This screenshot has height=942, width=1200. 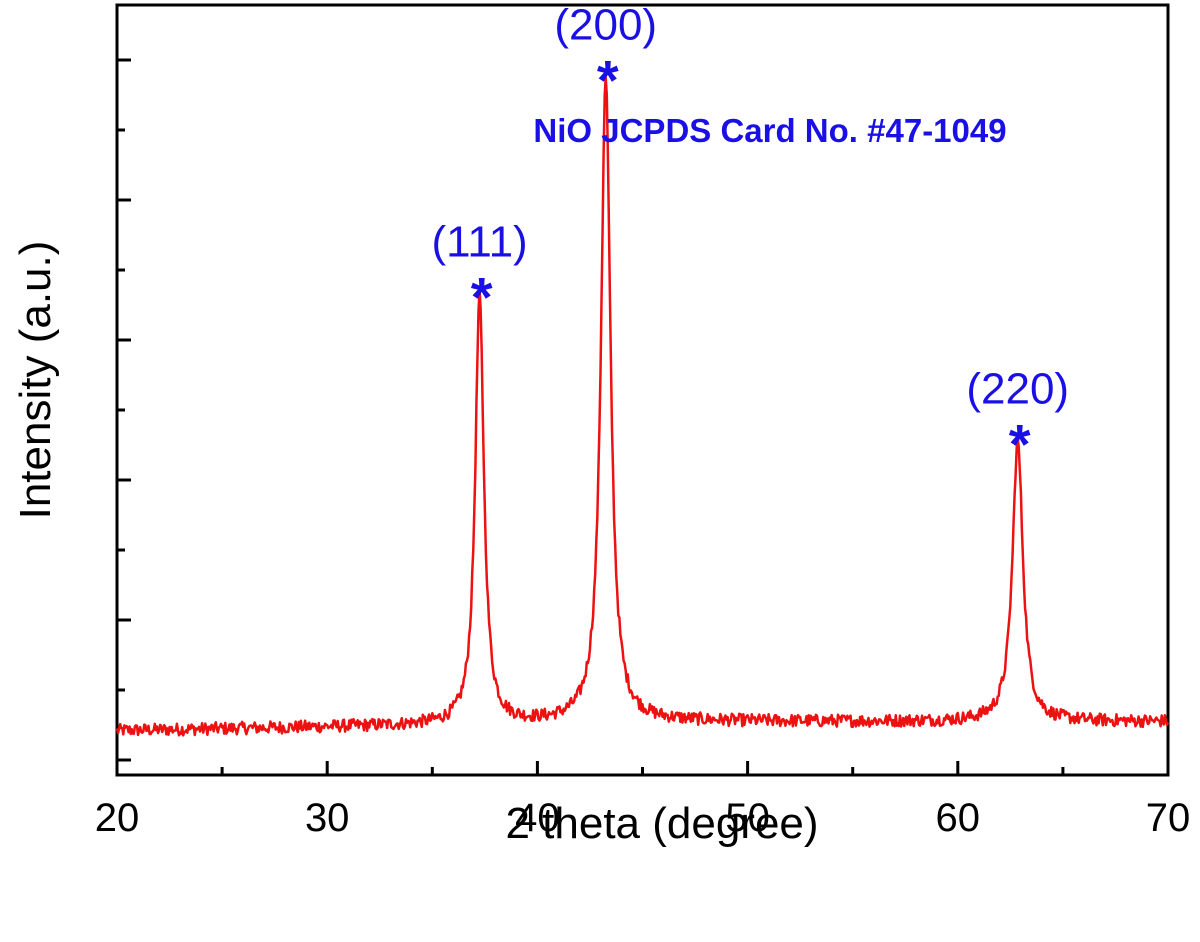 What do you see at coordinates (1017, 389) in the screenshot?
I see `peak-label: (220)` at bounding box center [1017, 389].